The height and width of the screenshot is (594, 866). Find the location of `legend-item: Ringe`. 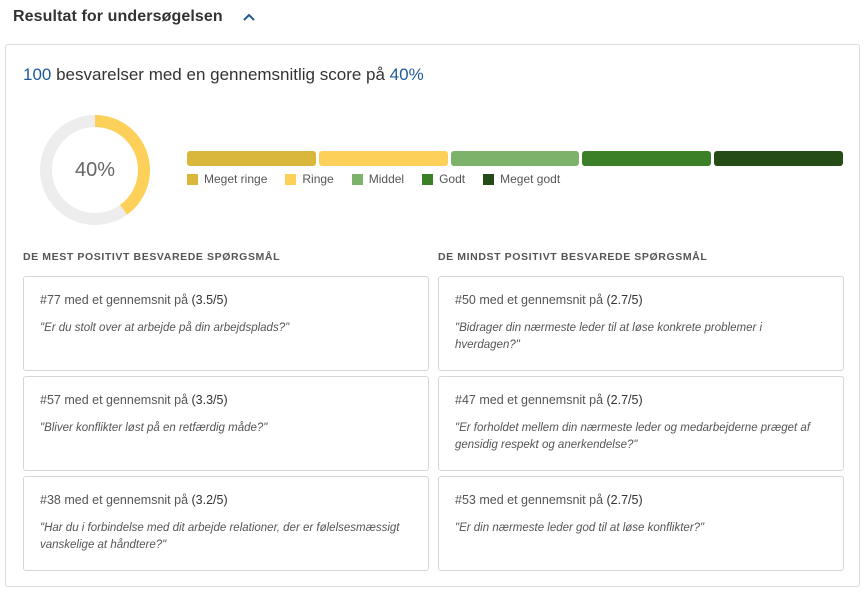

legend-item: Ringe is located at coordinates (309, 179).